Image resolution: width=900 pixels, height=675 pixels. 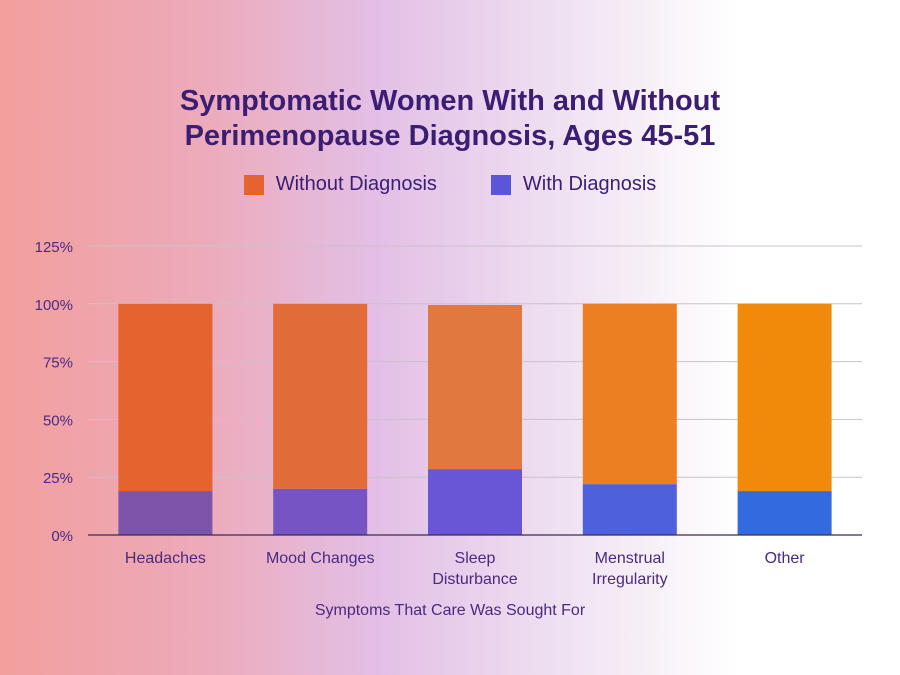 I want to click on y-tick-label: 0%, so click(x=62, y=536).